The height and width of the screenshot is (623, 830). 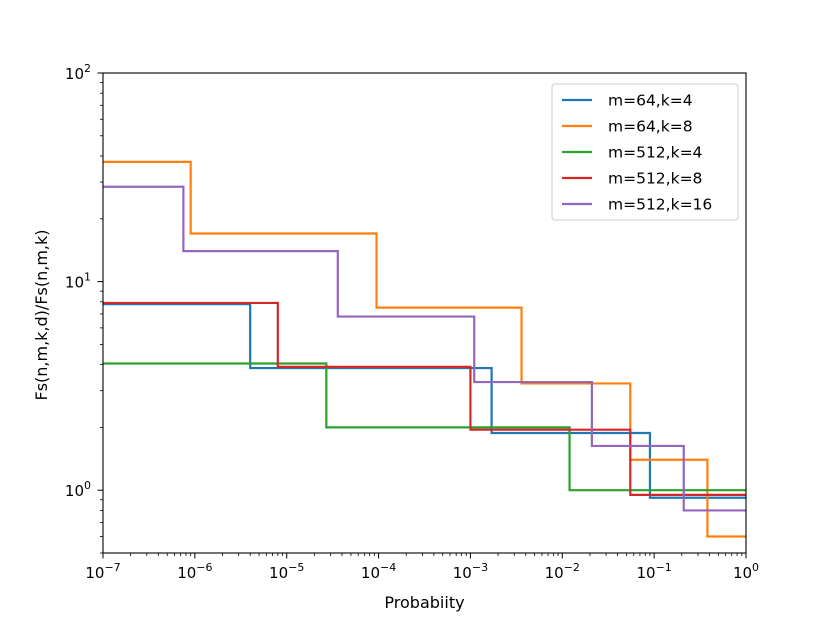 What do you see at coordinates (78, 489) in the screenshot?
I see `y-tick-label: 10⁰` at bounding box center [78, 489].